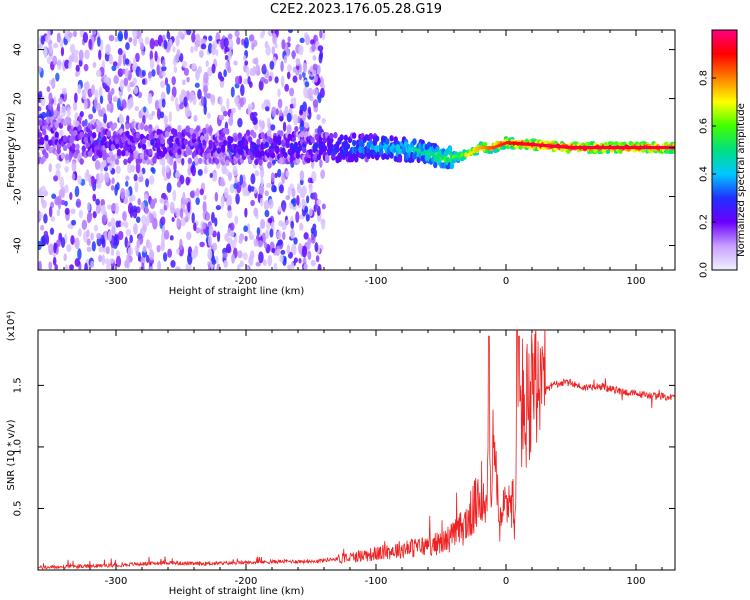 This screenshot has height=600, width=750. What do you see at coordinates (506, 581) in the screenshot?
I see `snr-x-tick-label: 0` at bounding box center [506, 581].